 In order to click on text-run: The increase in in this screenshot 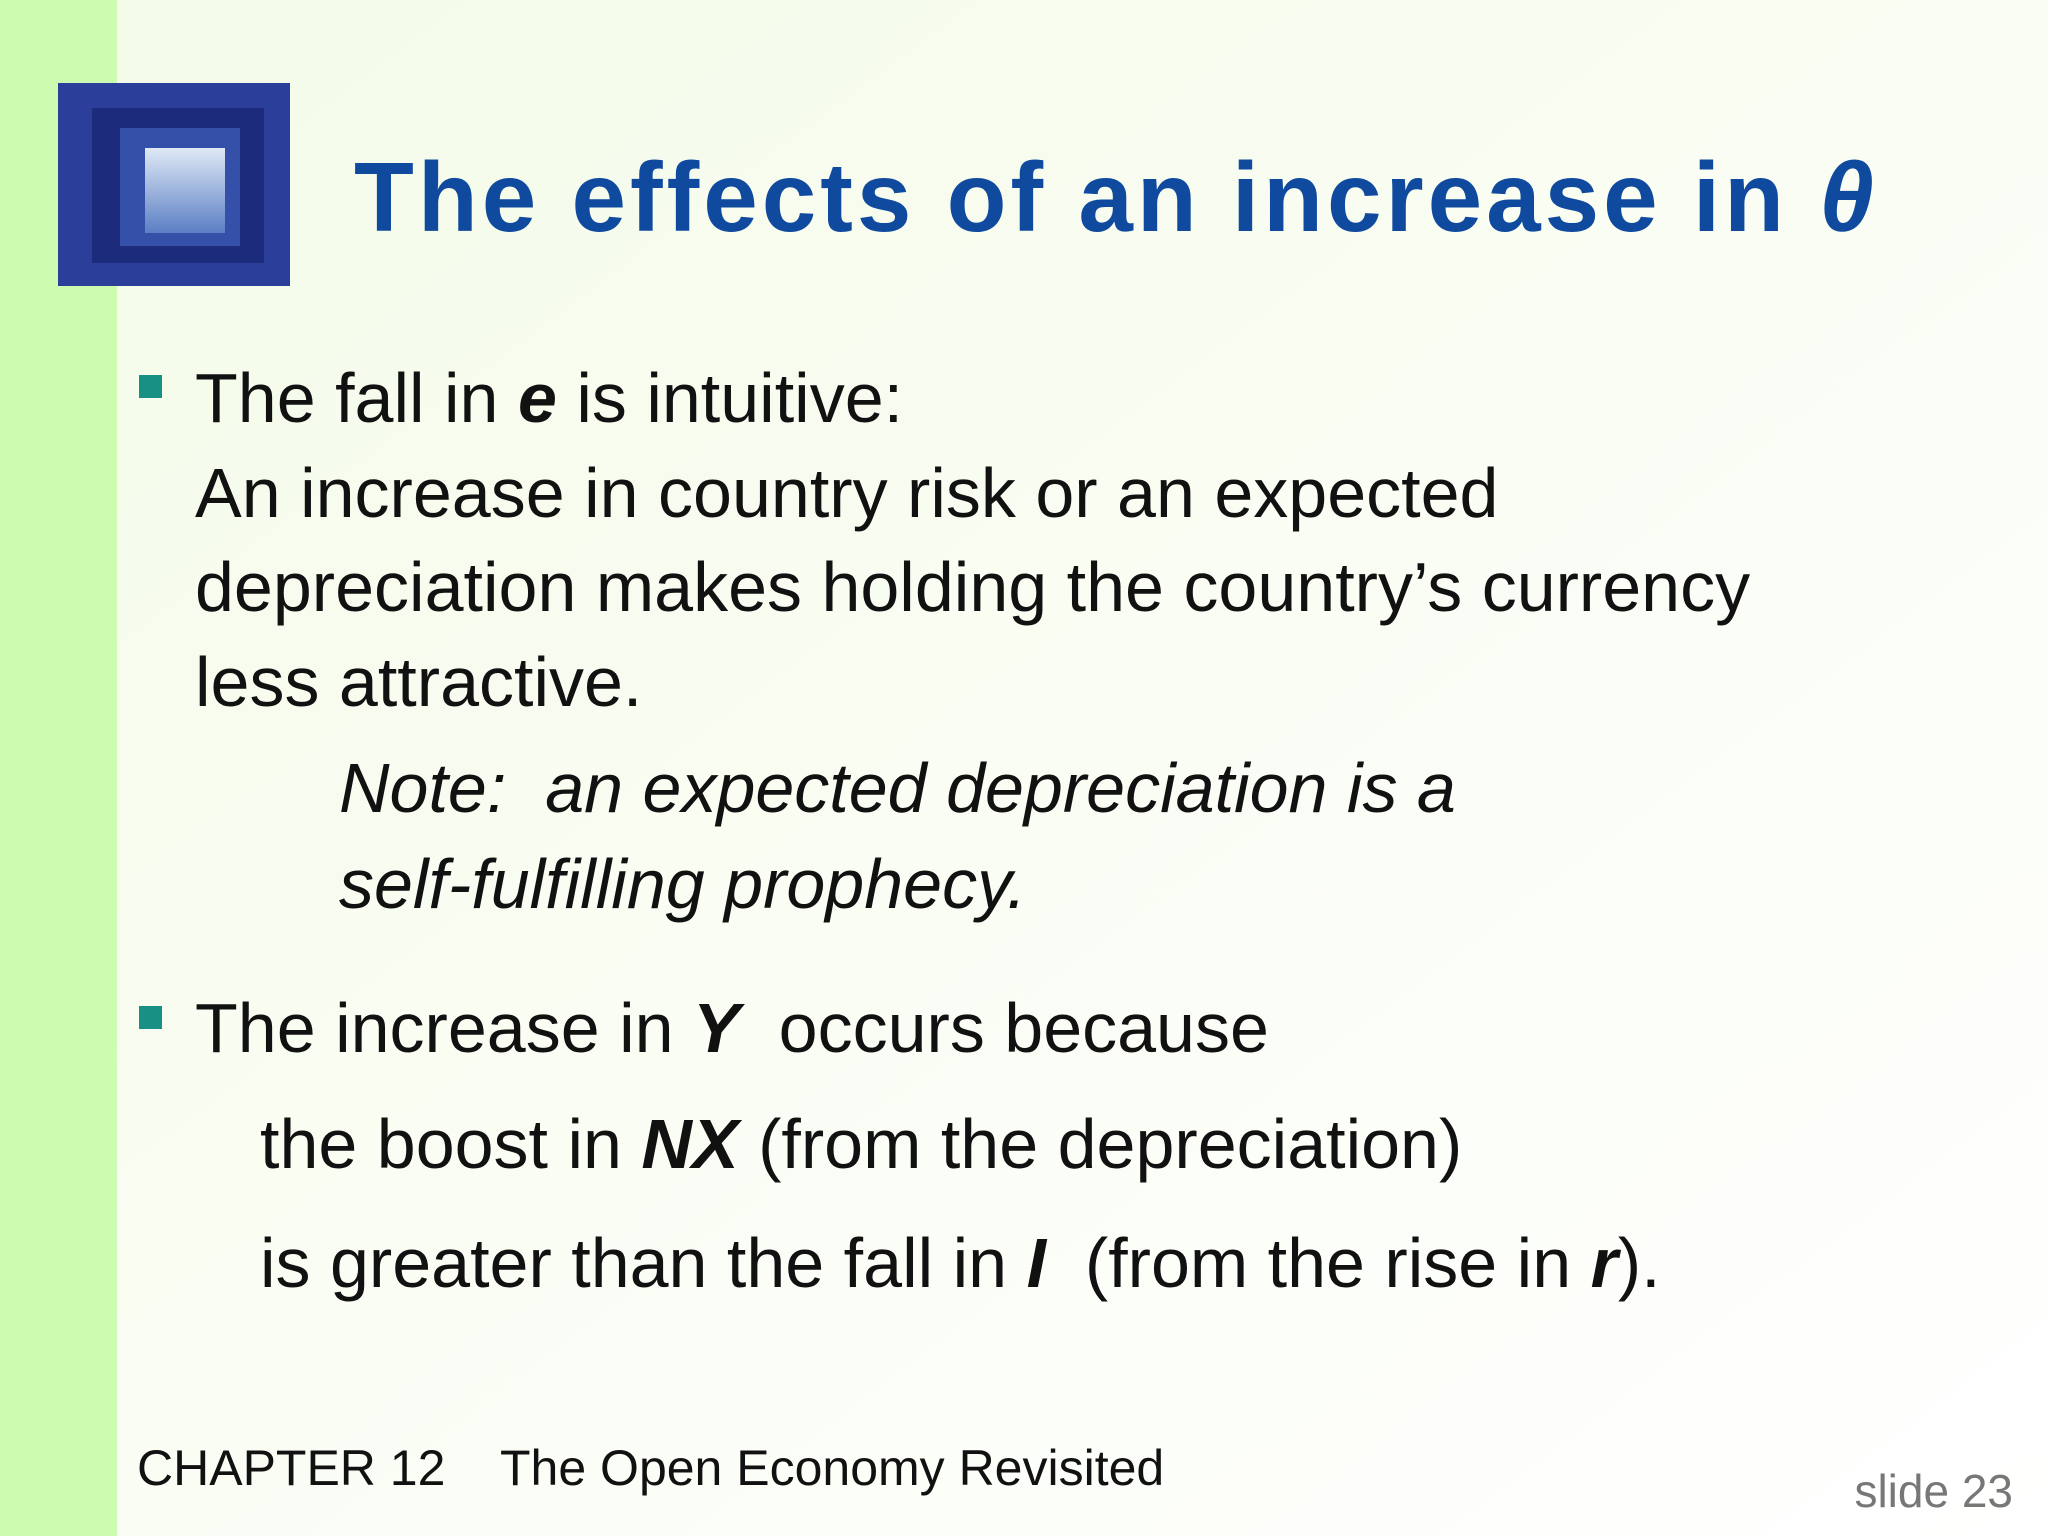, I will do `click(444, 1028)`.